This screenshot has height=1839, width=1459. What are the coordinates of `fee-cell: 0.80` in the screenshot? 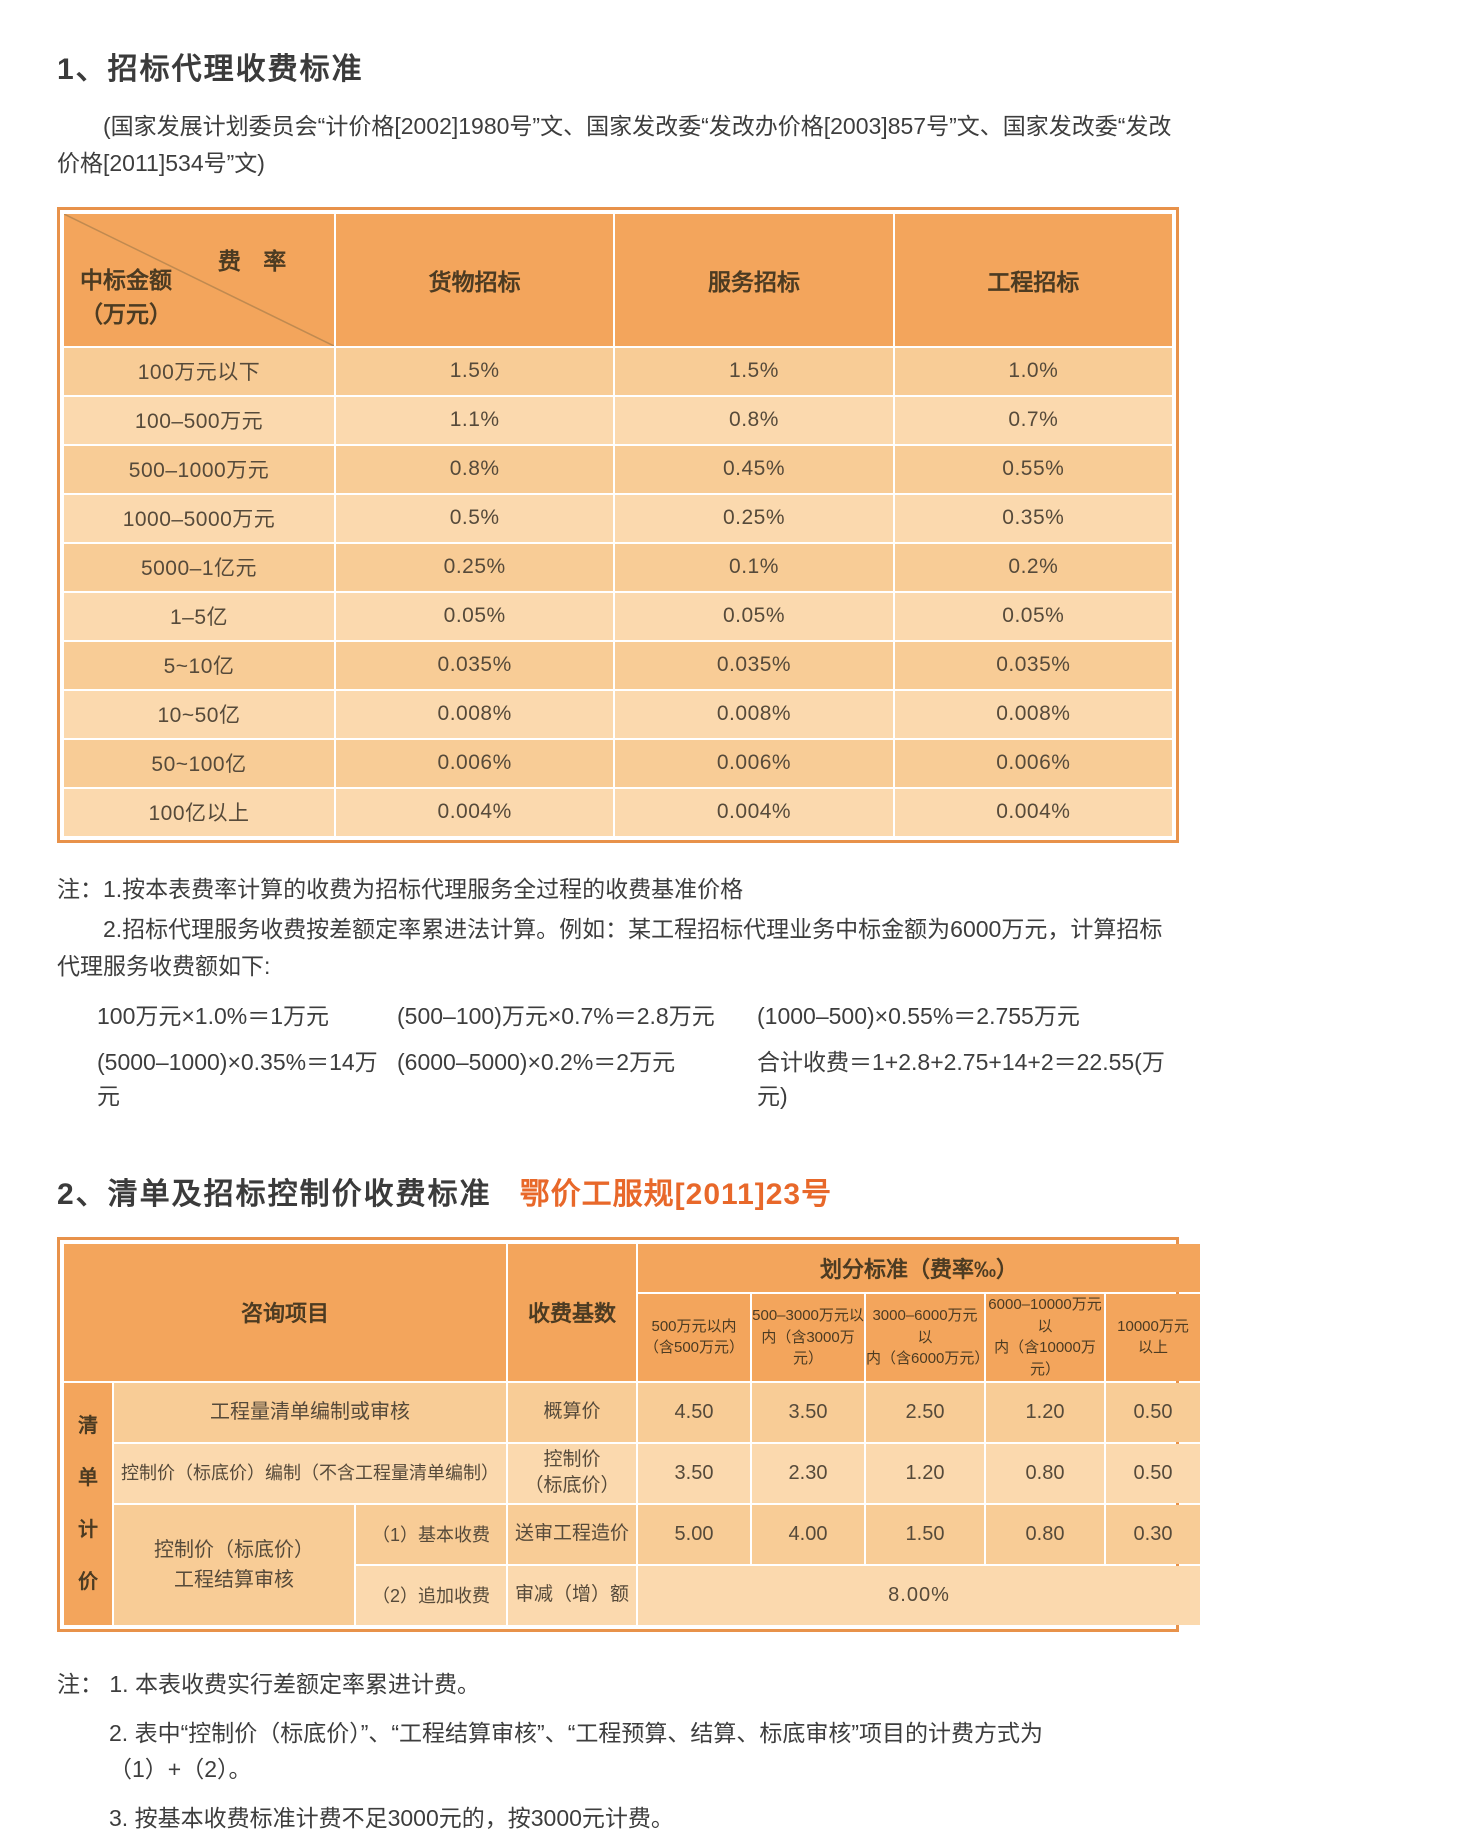 It's located at (1045, 1473).